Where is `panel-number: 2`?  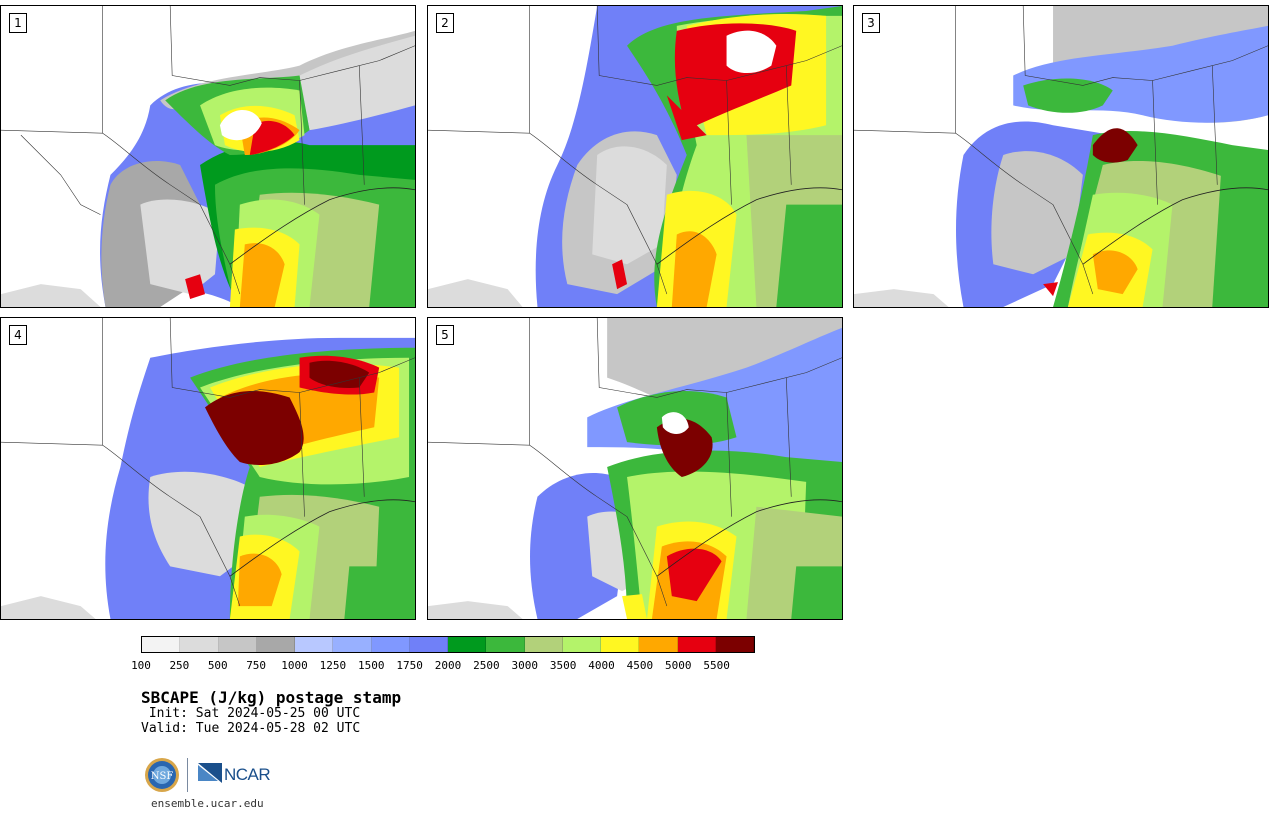
panel-number: 2 is located at coordinates (445, 23).